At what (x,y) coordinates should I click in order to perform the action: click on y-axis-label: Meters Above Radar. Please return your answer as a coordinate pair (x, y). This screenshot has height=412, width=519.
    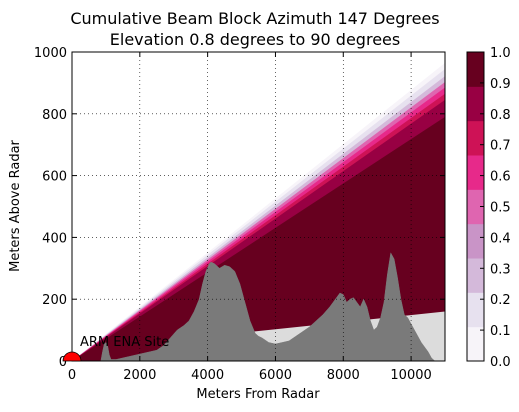
    Looking at the image, I should click on (15, 205).